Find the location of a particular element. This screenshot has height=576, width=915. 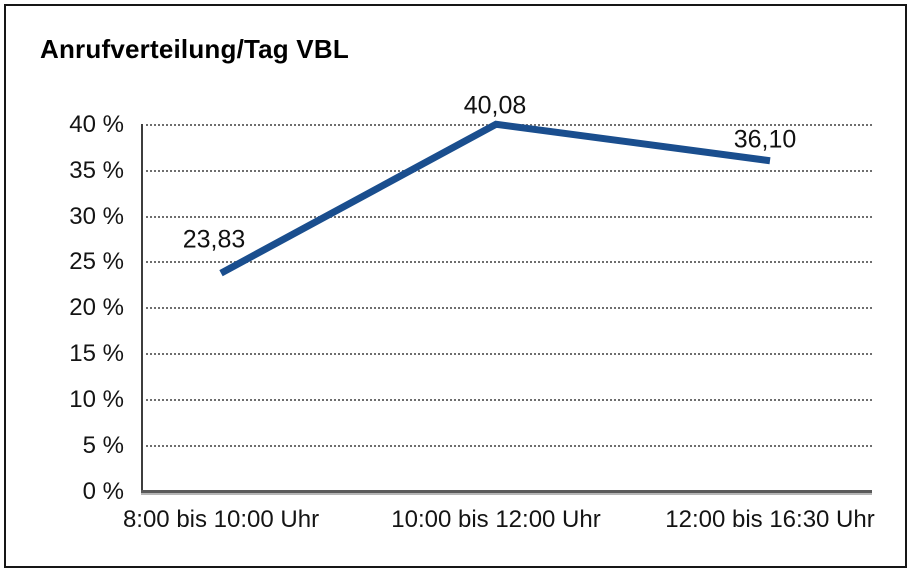

y-axis-tick-label: 35 % is located at coordinates (96, 170).